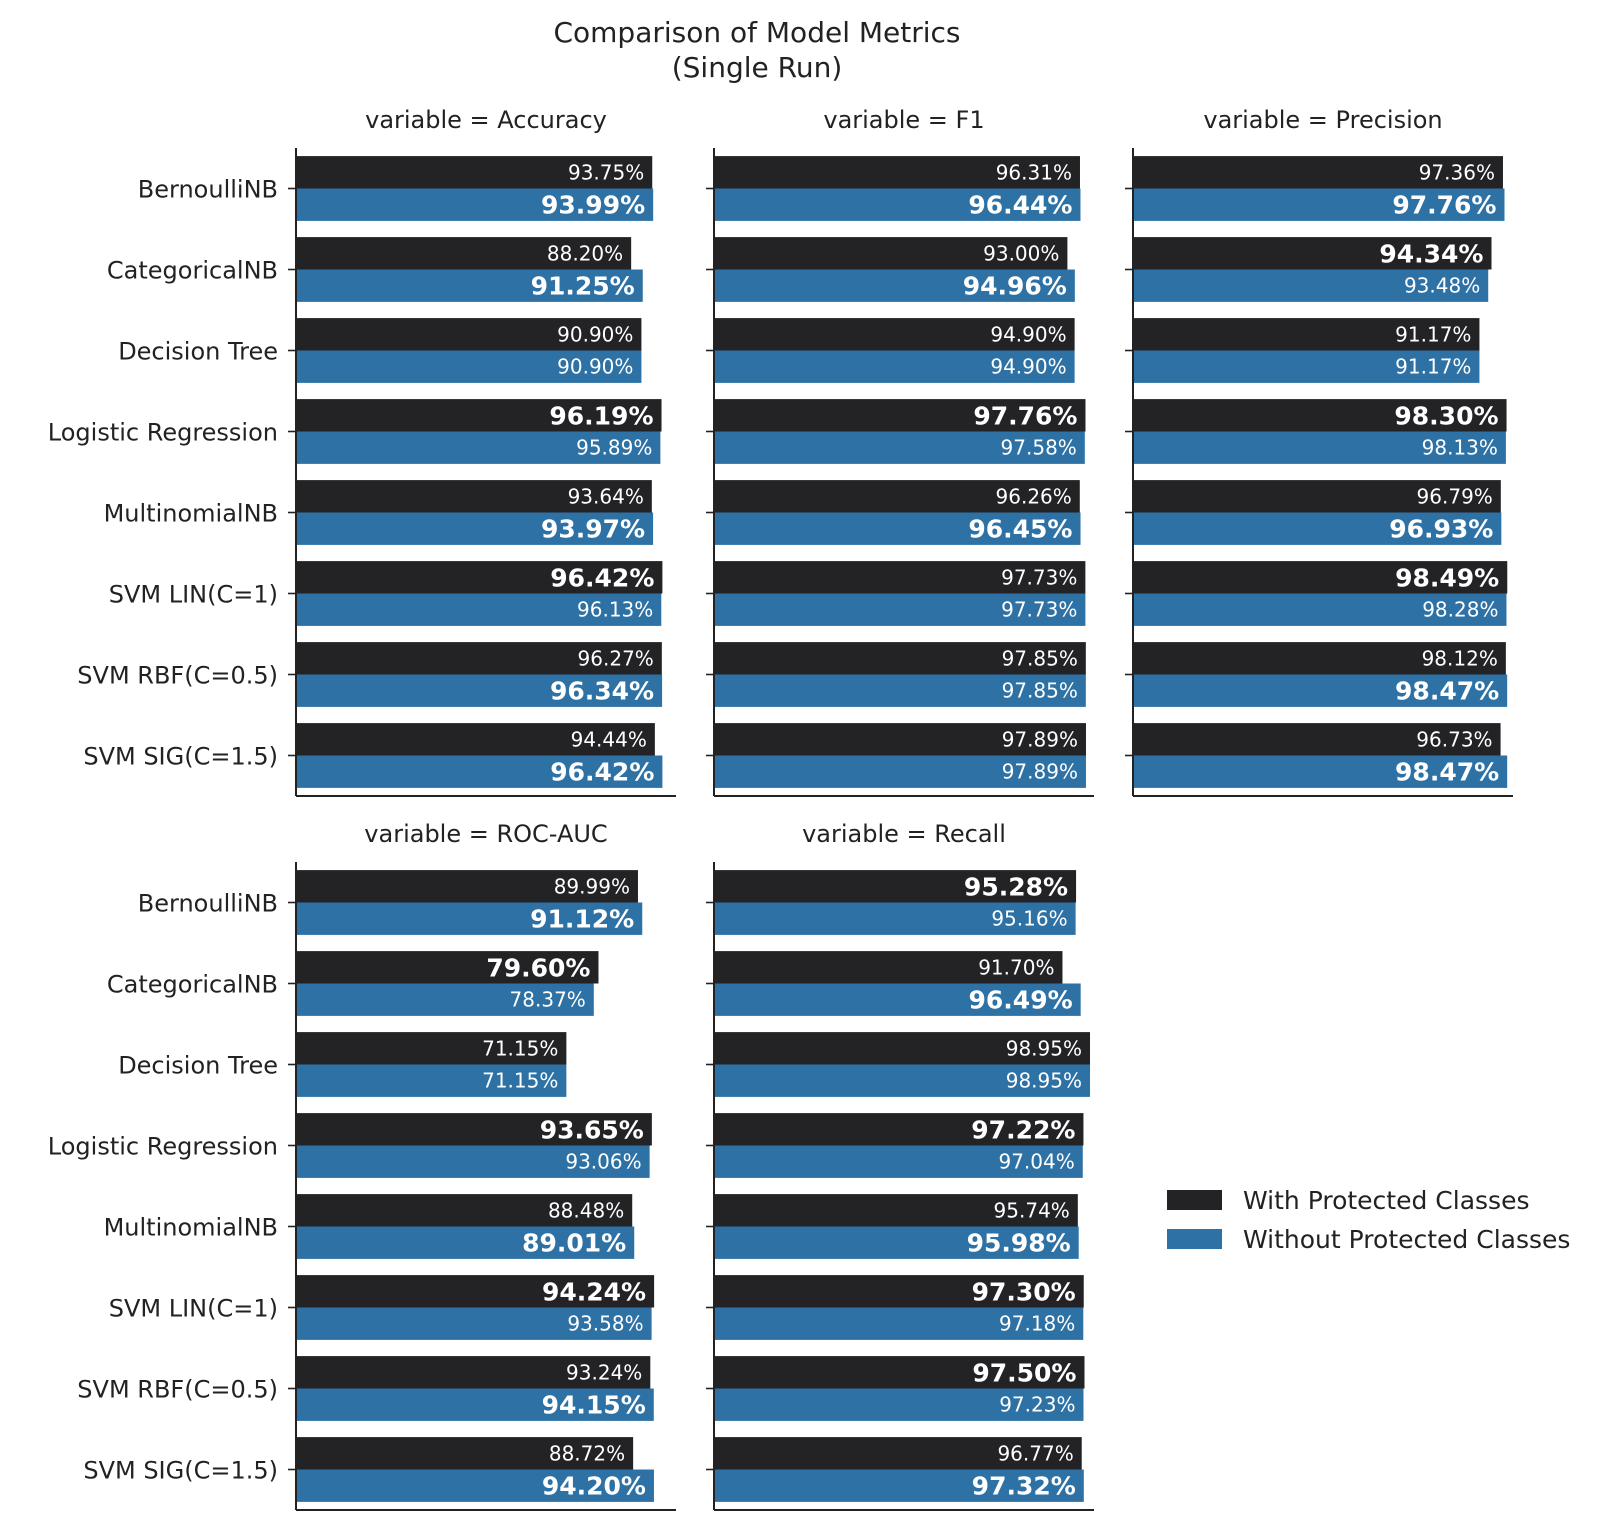  Describe the element at coordinates (1431, 253) in the screenshot. I see `data-label-precision-categoricalnb-s0: 94.34%` at that location.